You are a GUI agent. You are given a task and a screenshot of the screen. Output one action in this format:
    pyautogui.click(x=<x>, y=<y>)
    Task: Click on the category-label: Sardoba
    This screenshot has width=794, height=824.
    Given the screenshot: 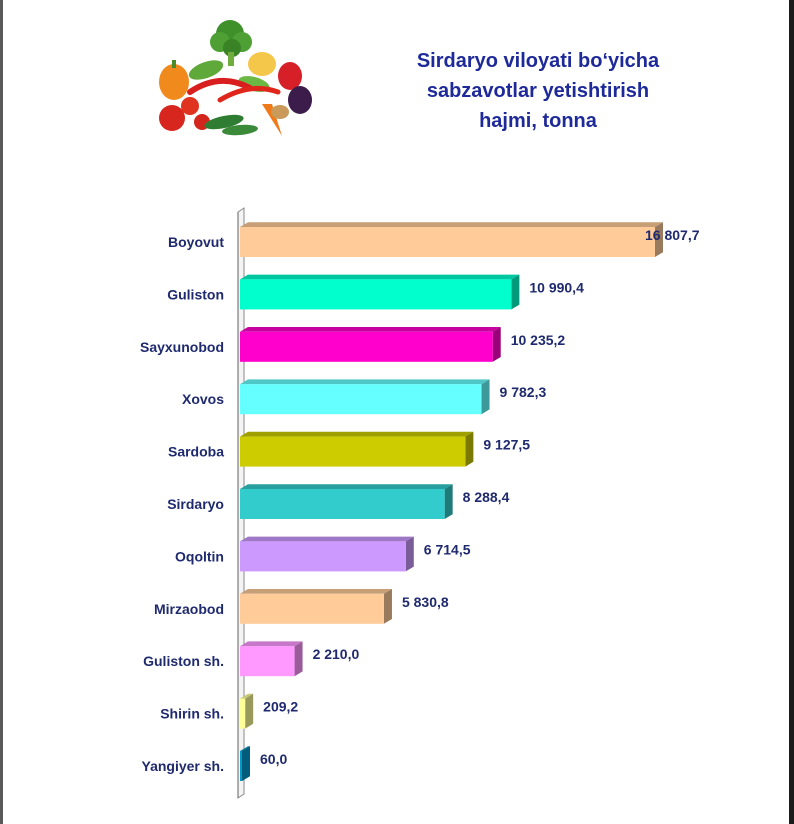 What is the action you would take?
    pyautogui.click(x=196, y=452)
    